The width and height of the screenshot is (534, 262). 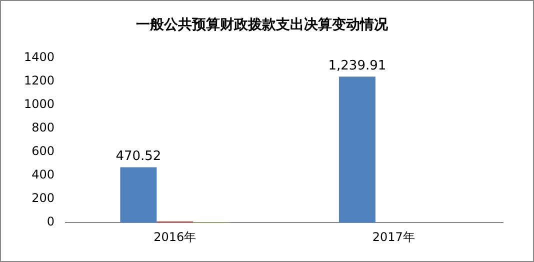 What do you see at coordinates (139, 156) in the screenshot?
I see `data-label: 470.52` at bounding box center [139, 156].